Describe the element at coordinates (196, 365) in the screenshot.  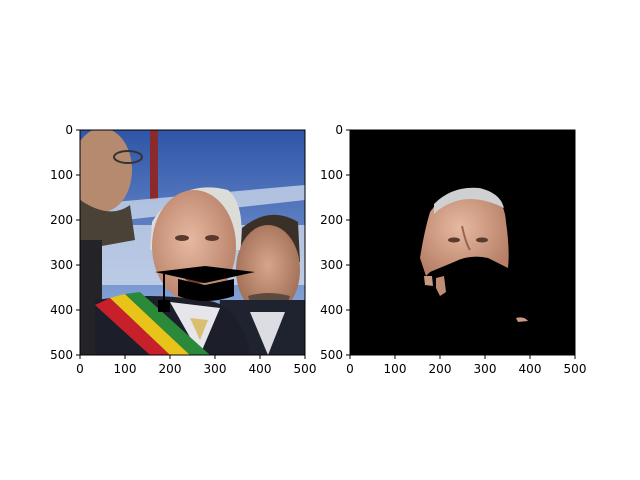
I see `left-x-axis: 0 100 200 300 400 500` at that location.